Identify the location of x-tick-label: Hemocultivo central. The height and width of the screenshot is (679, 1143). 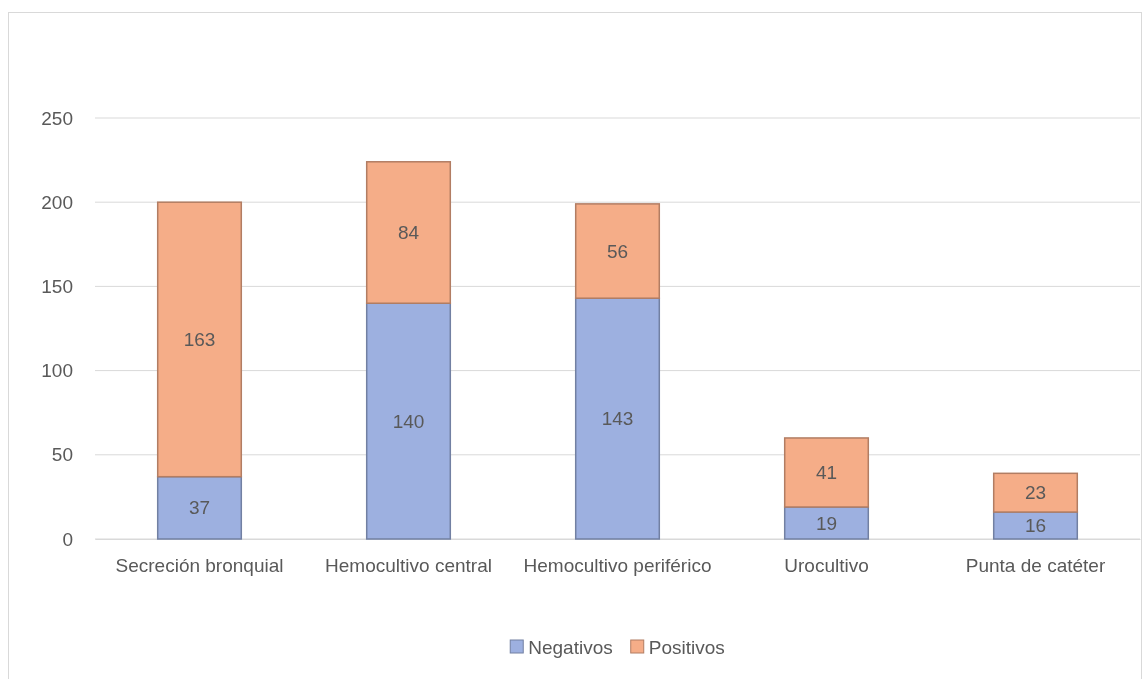
(408, 566).